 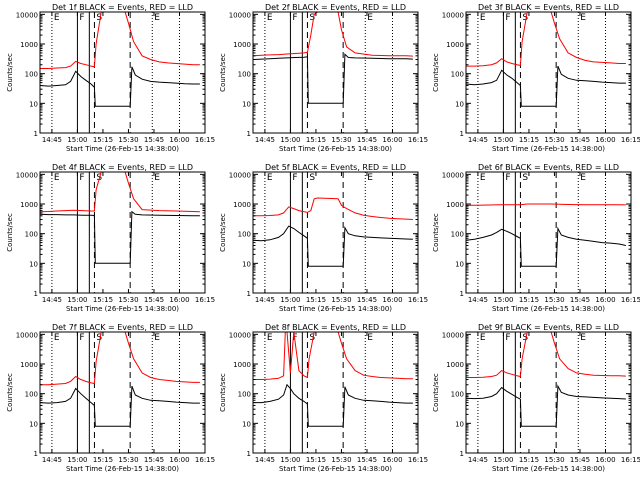 What do you see at coordinates (335, 7) in the screenshot?
I see `panel-title: Det 2f BLACK = Events, RED = LLD` at bounding box center [335, 7].